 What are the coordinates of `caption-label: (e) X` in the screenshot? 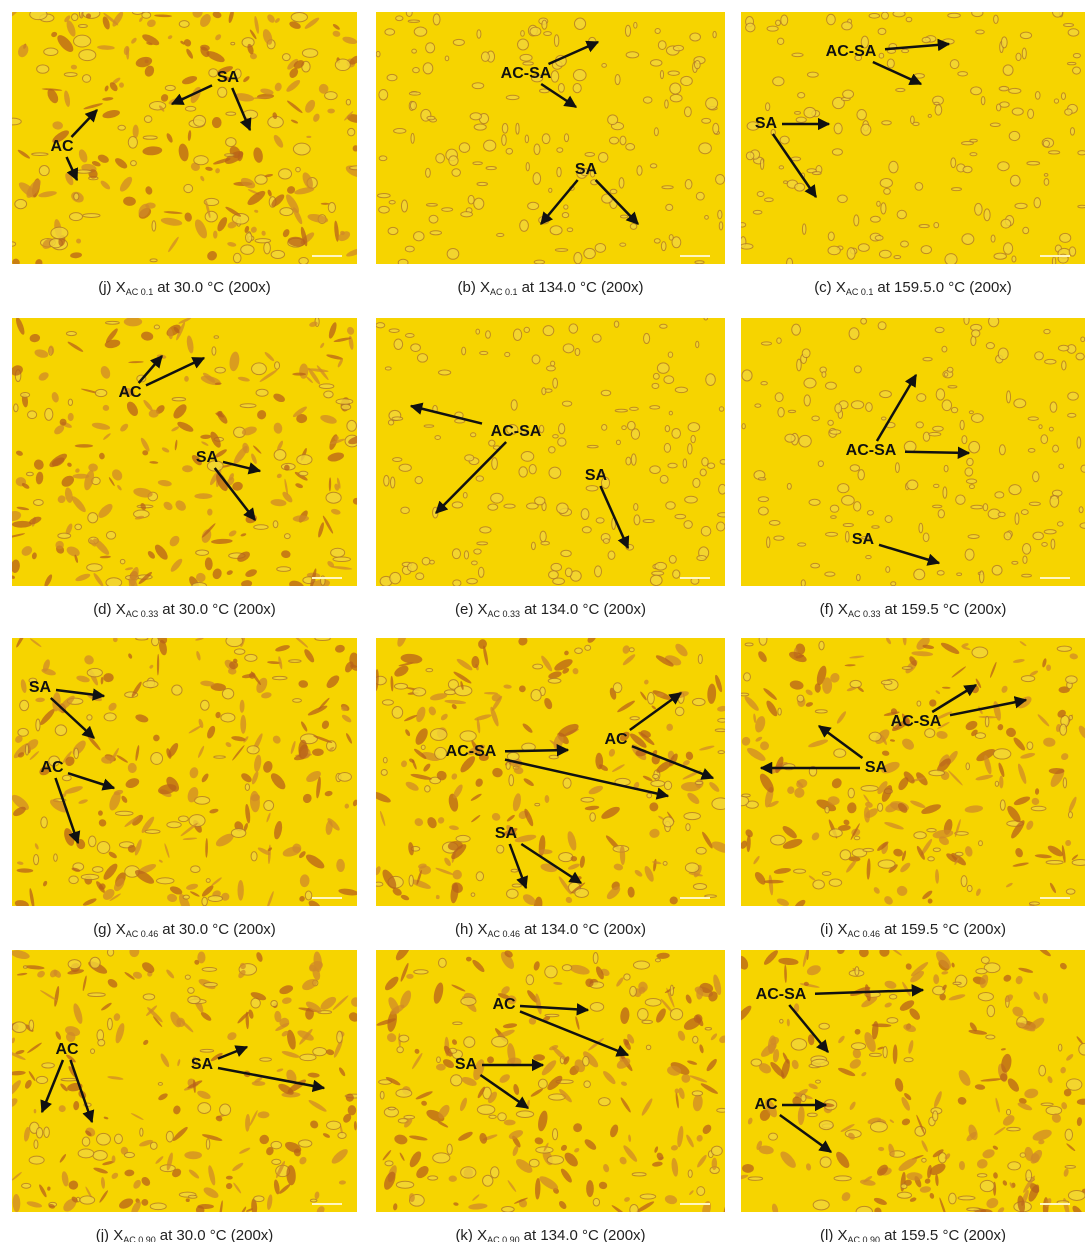 It's located at (471, 609).